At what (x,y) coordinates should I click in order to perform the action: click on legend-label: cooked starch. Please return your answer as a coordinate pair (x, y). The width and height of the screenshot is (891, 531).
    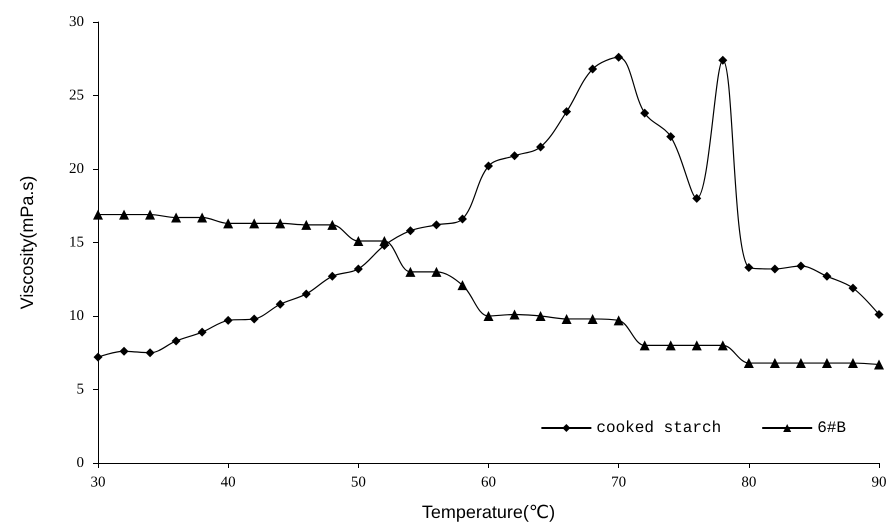
    Looking at the image, I should click on (659, 428).